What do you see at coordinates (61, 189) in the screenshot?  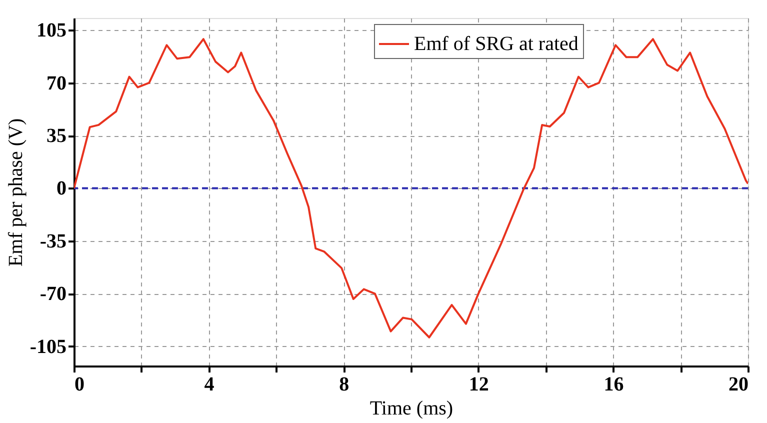 I see `y-tick-label: 0` at bounding box center [61, 189].